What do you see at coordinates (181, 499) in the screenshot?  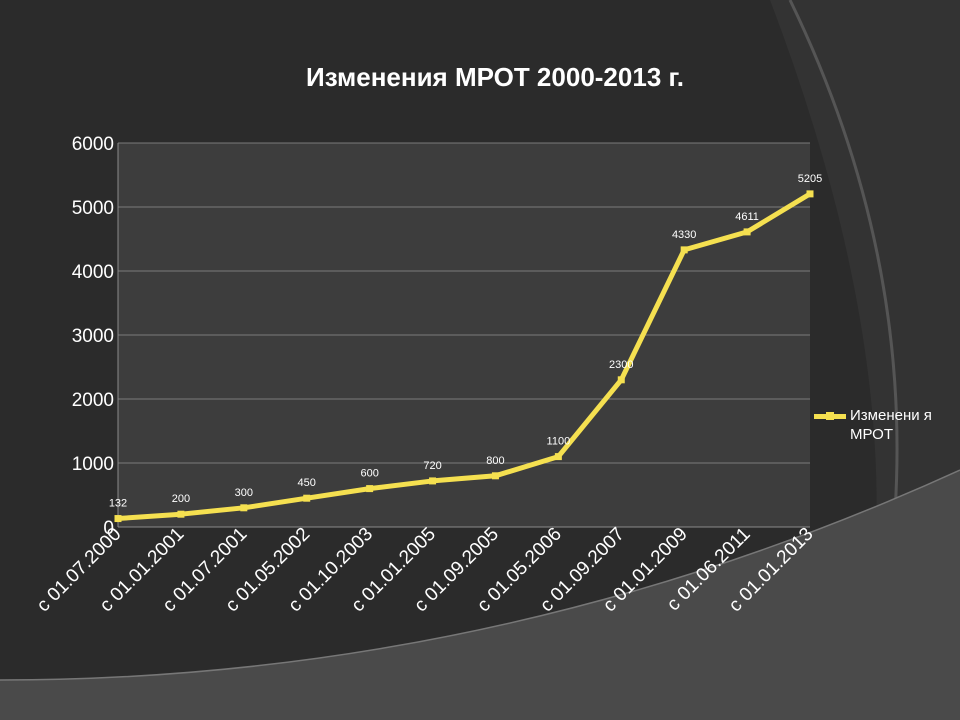 I see `data-label: 200` at bounding box center [181, 499].